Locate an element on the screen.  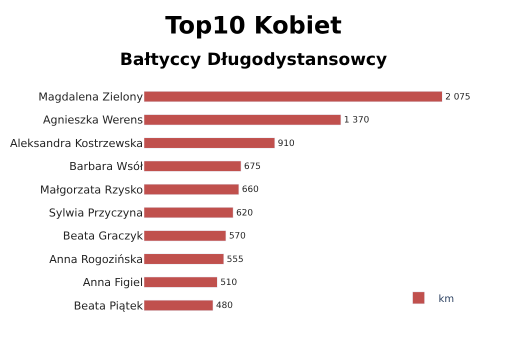
y-tick-label: Magdalena Zielony is located at coordinates (91, 97).